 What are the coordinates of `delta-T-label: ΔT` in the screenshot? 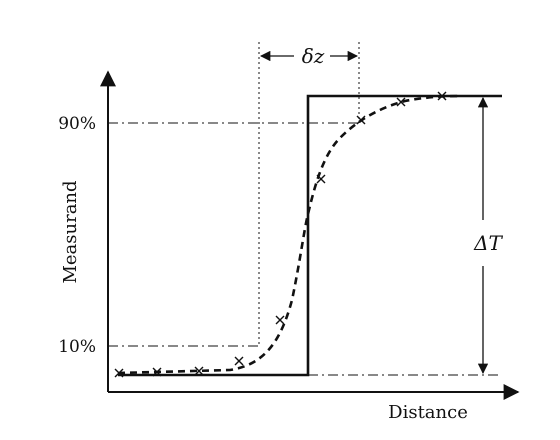 It's located at (488, 243).